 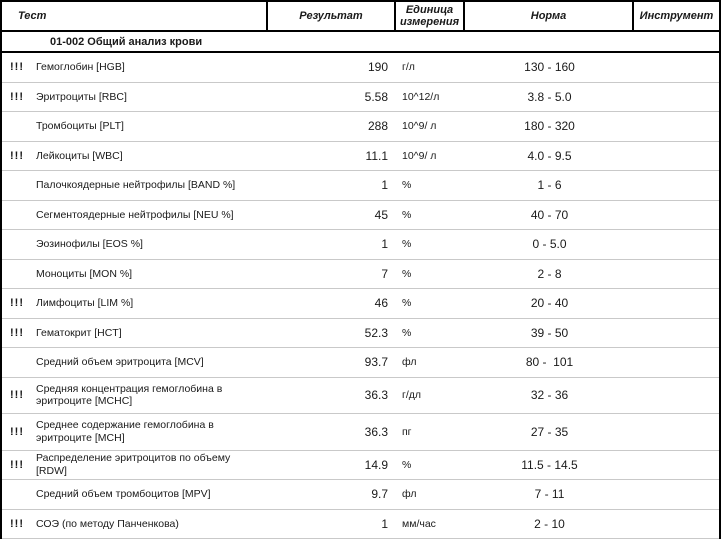 I want to click on result-value: 7, so click(x=384, y=273).